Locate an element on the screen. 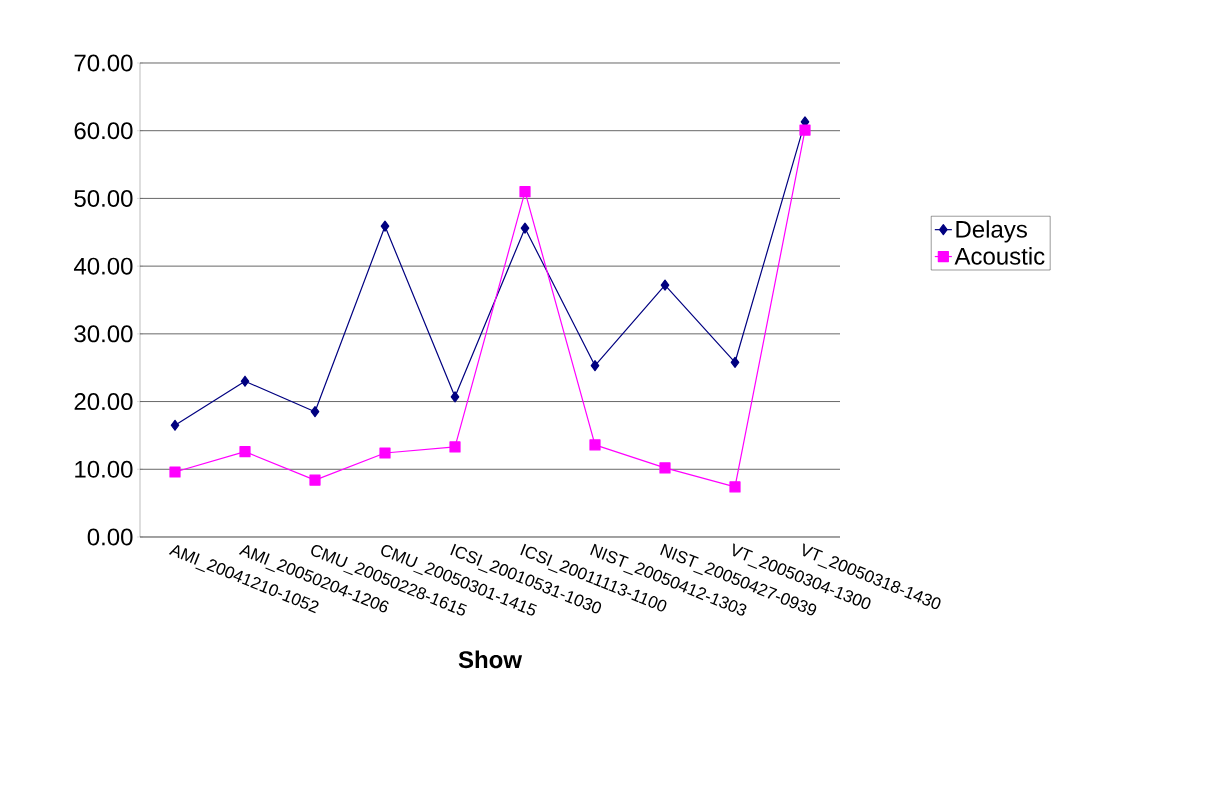 This screenshot has height=799, width=1213. y-tick-label: 40.00 is located at coordinates (103, 266).